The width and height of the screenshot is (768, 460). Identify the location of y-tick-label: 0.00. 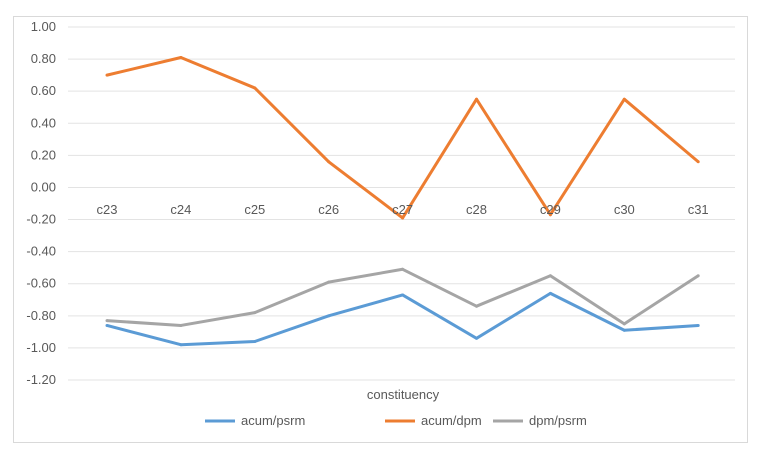
(43, 186).